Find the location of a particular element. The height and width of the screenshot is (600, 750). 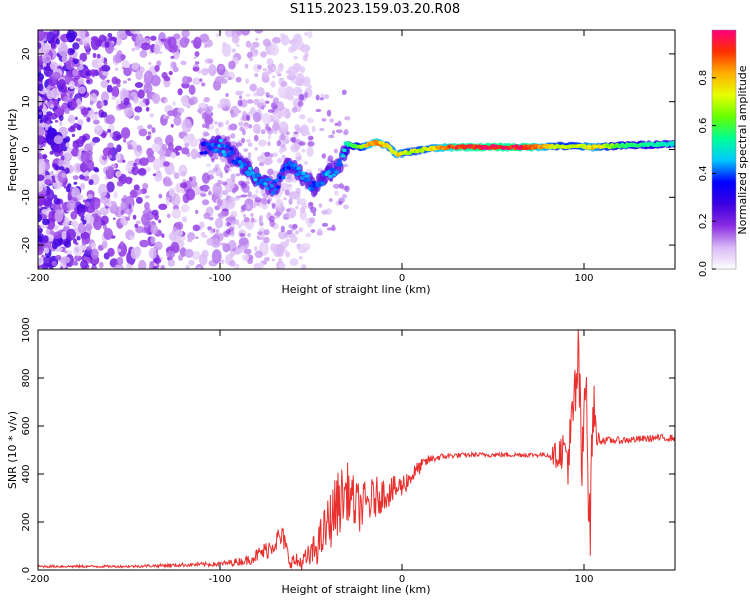

colorbar-label: Normalized spectral amplitude is located at coordinates (742, 149).